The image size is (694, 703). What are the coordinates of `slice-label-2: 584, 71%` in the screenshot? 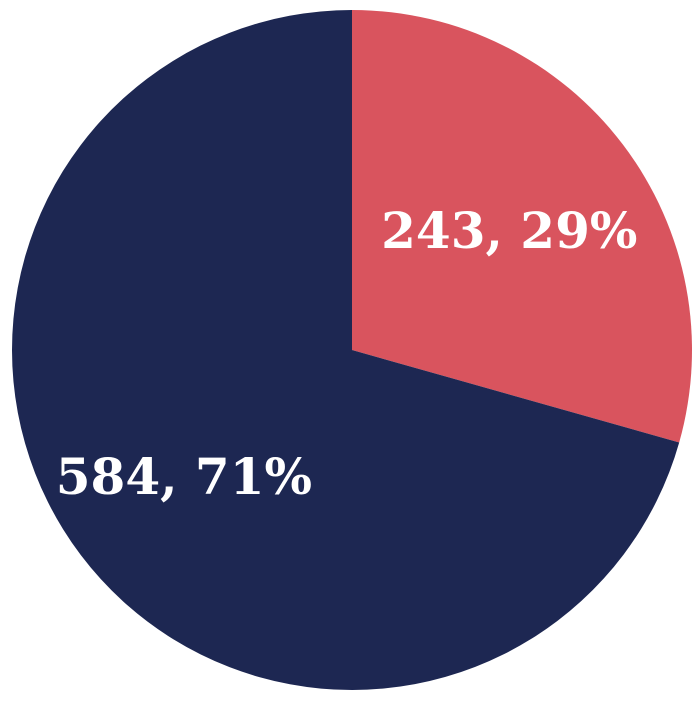 It's located at (184, 476).